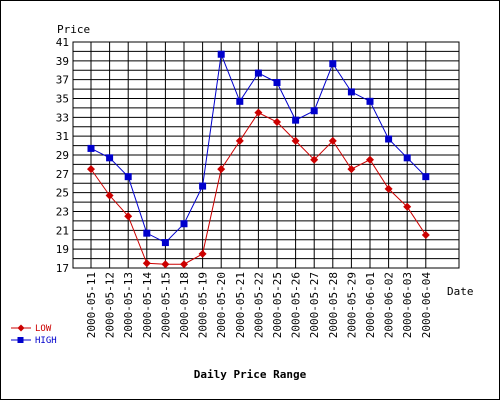  Describe the element at coordinates (62, 268) in the screenshot. I see `y-tick-label: 17` at that location.